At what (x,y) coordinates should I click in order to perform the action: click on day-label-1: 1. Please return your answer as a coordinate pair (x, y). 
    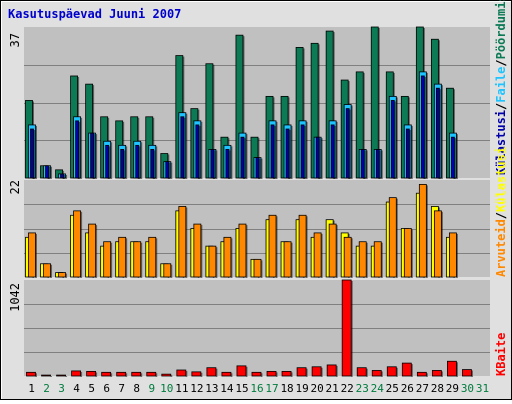
    Looking at the image, I should click on (31, 388).